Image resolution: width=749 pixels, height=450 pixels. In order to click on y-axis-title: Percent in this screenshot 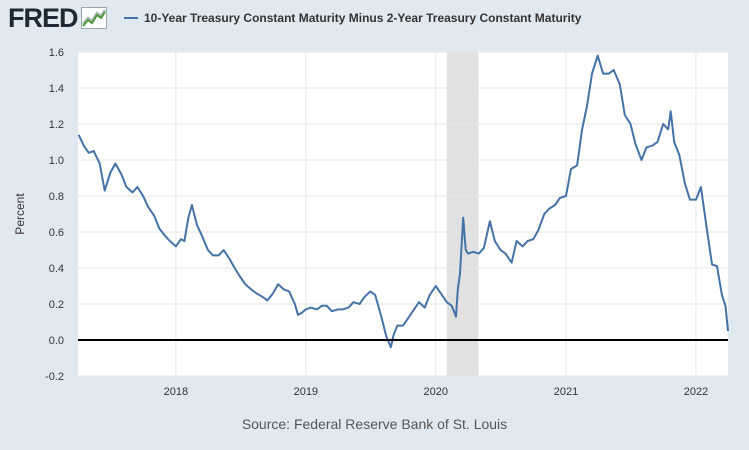, I will do `click(20, 214)`.